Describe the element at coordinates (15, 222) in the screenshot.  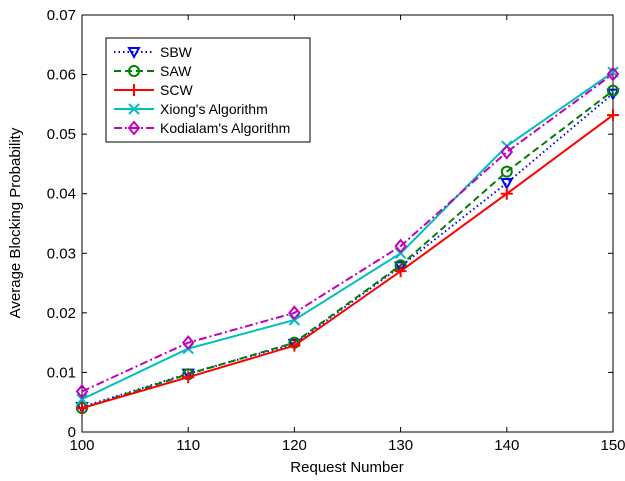
I see `y-axis-label: Average Blocking Probability` at that location.